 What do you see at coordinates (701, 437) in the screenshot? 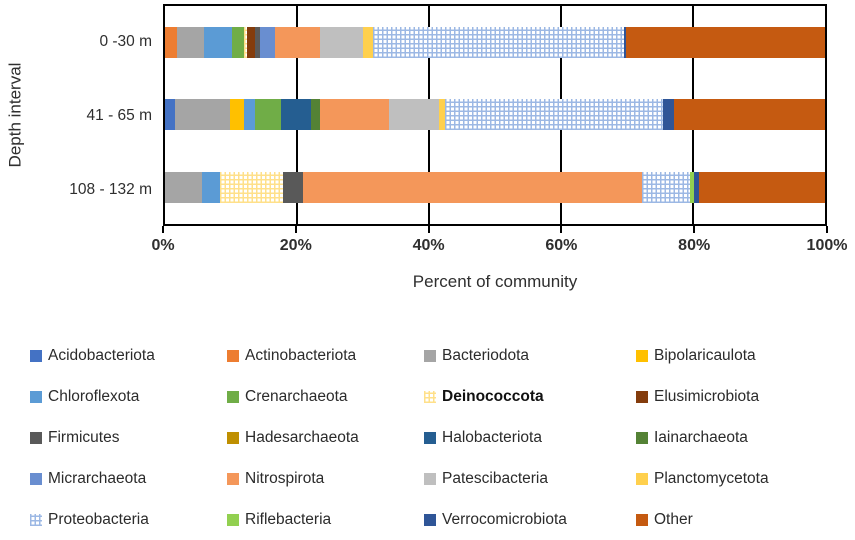
I see `legend-label: Iainarchaeota` at bounding box center [701, 437].